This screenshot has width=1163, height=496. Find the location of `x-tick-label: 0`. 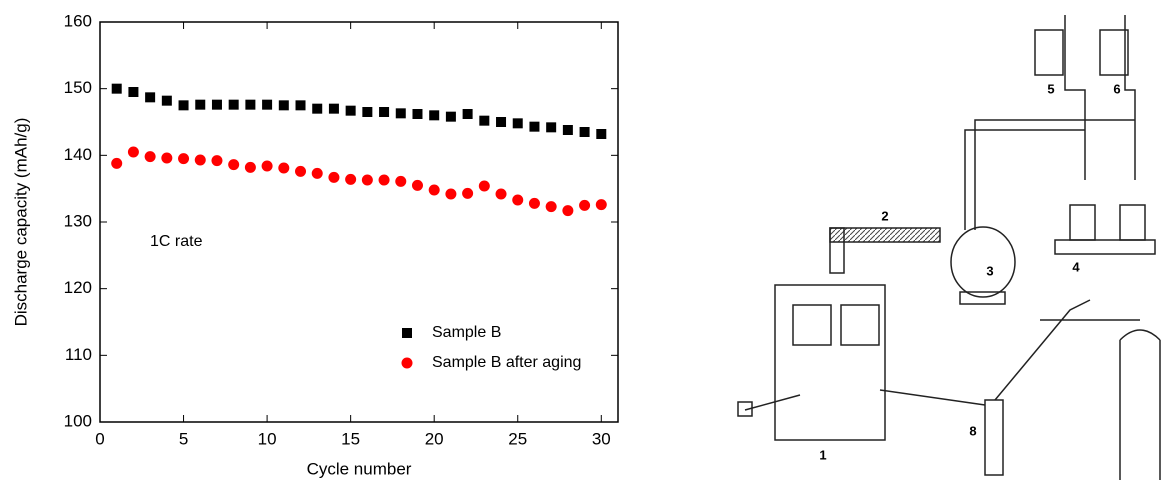

x-tick-label: 0 is located at coordinates (99, 438).